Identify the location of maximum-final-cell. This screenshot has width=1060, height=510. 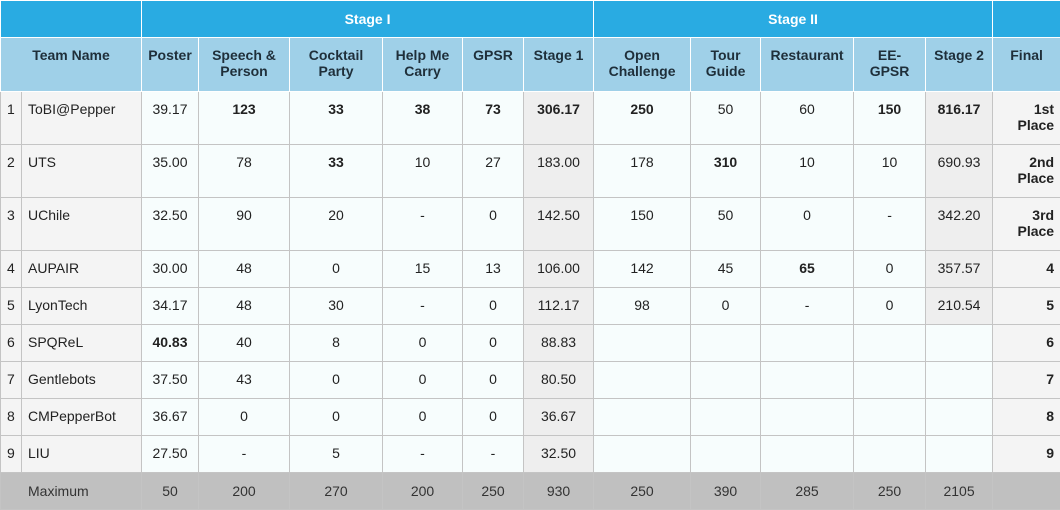
(1026, 491).